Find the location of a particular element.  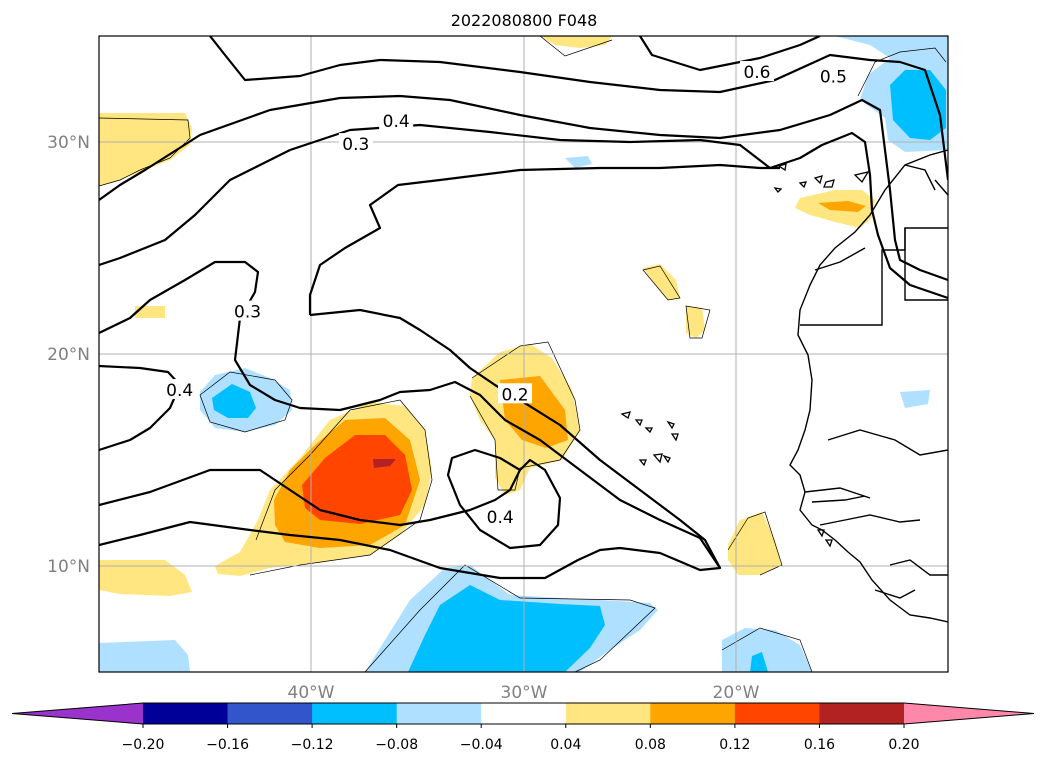

contour-label: 0.5 is located at coordinates (833, 77).